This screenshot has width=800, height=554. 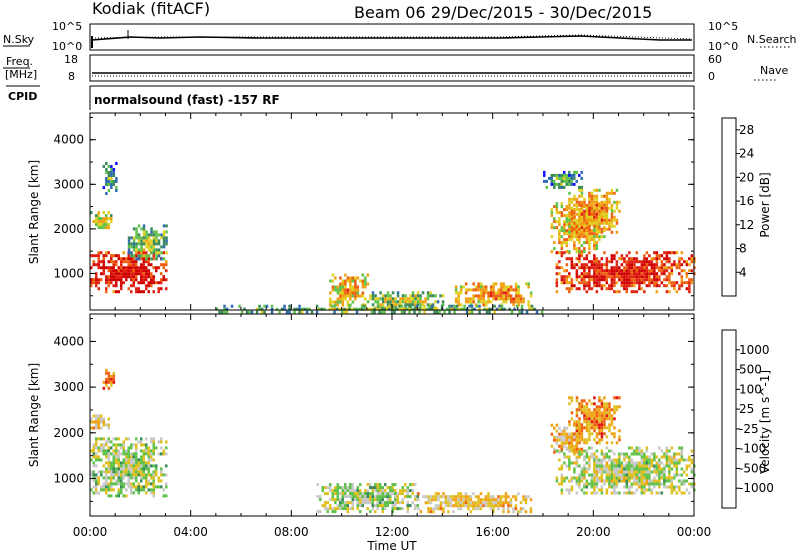 I want to click on colorbar-tick-label: 100, so click(x=750, y=389).